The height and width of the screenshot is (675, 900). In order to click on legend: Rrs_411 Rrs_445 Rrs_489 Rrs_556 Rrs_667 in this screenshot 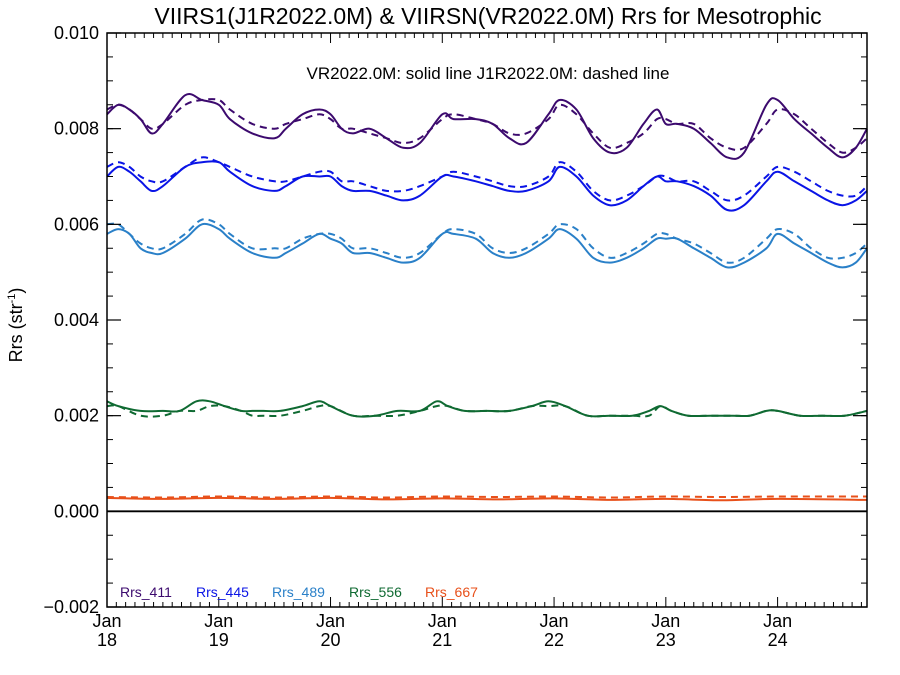, I will do `click(299, 592)`.